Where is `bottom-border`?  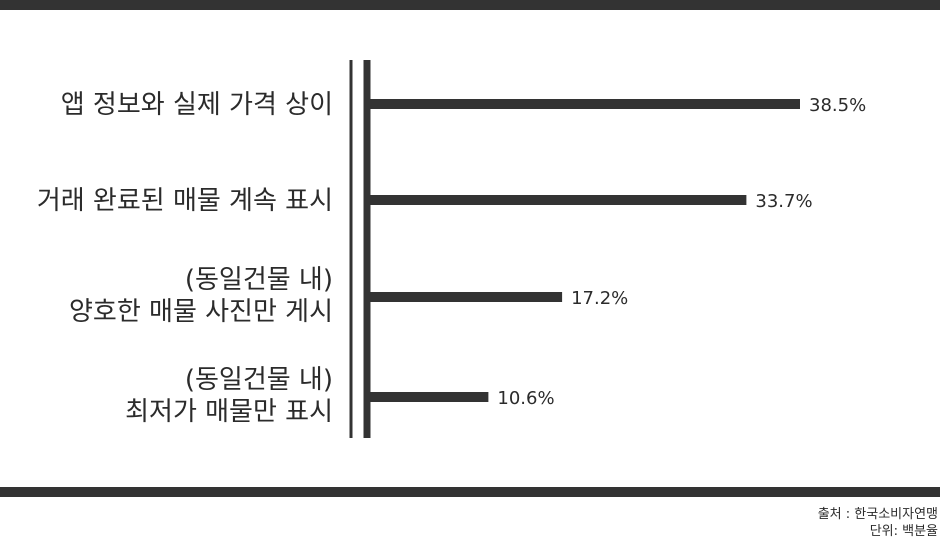
bottom-border is located at coordinates (470, 492).